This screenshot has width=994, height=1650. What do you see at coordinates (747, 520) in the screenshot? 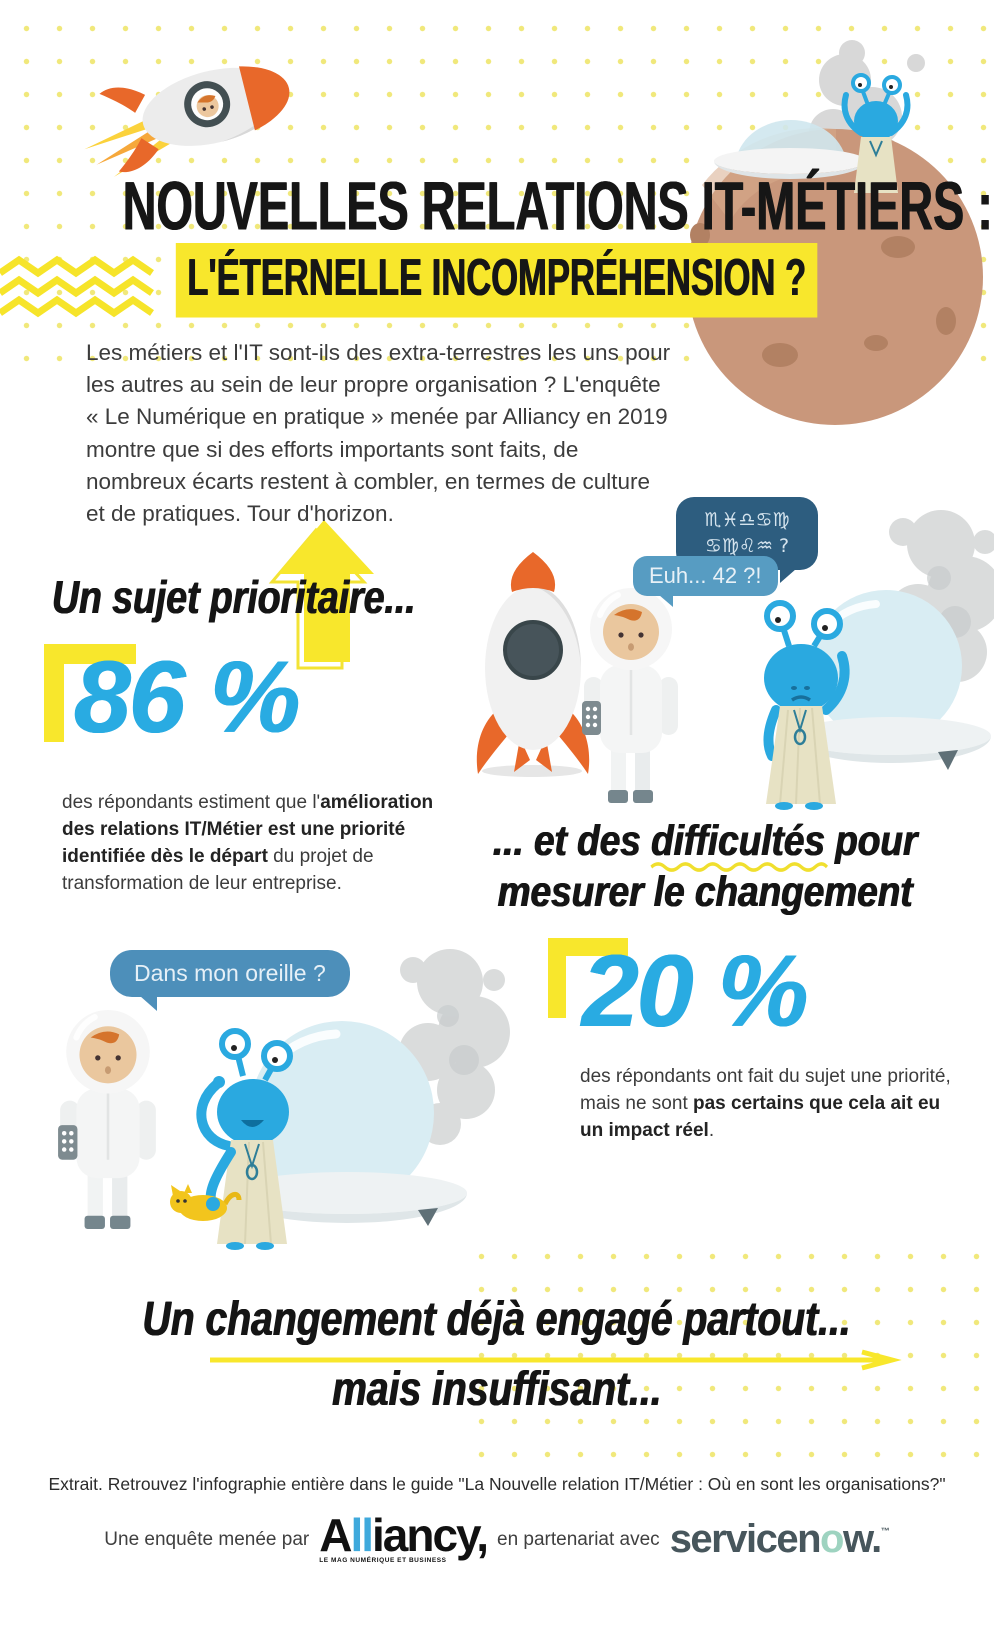
I see `alien-glyphs-line1: ♏♓♎♋♍` at bounding box center [747, 520].